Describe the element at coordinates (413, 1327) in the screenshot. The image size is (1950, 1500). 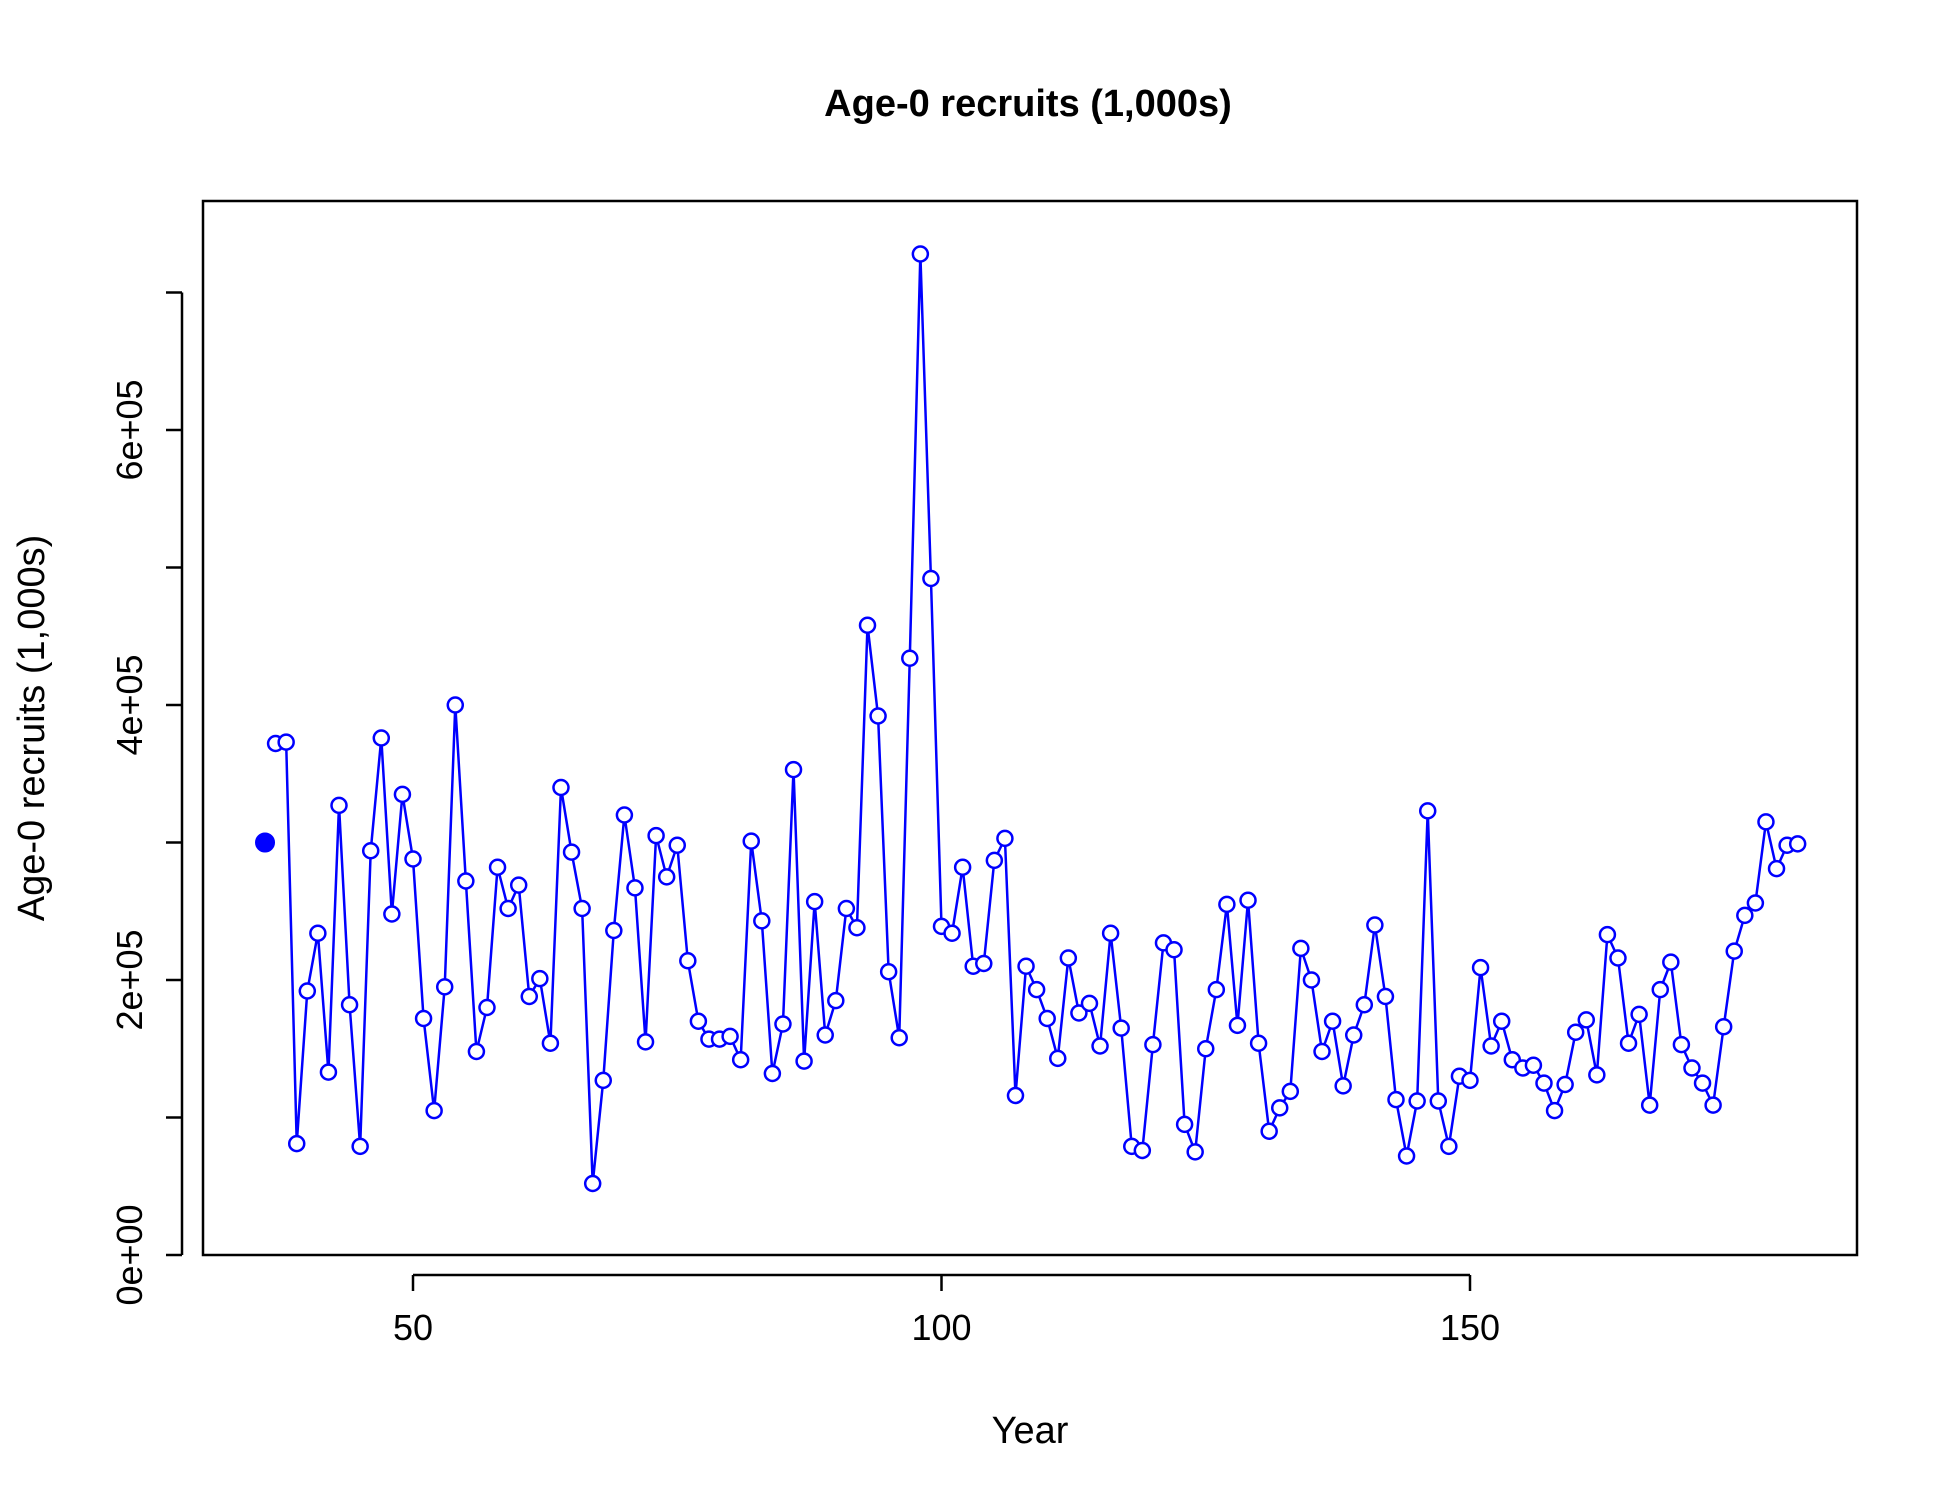
I see `x-tick-label: 50` at that location.